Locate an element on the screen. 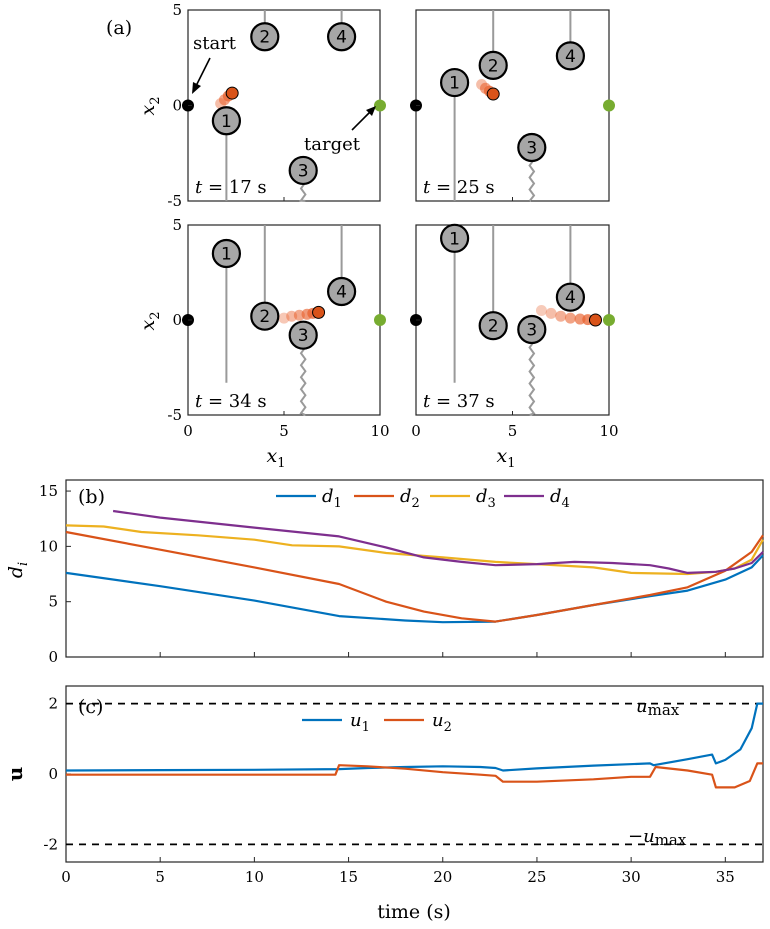 Image resolution: width=770 pixels, height=929 pixels. start-label: start is located at coordinates (215, 43).